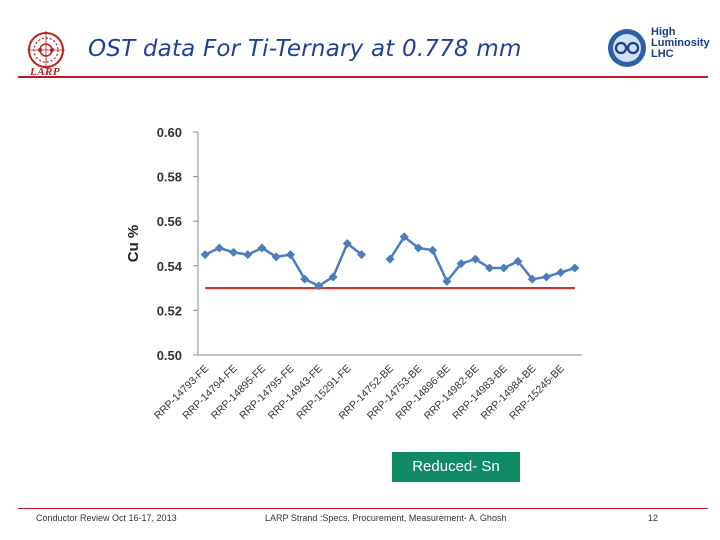  What do you see at coordinates (363, 508) in the screenshot?
I see `footer-divider` at bounding box center [363, 508].